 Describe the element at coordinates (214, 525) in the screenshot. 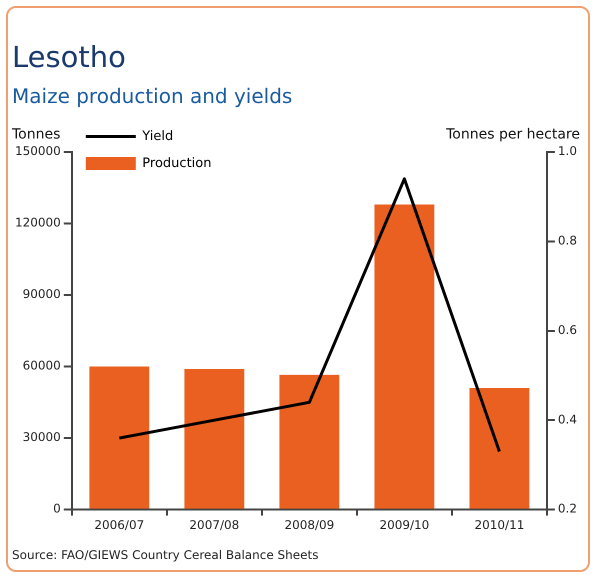

I see `x-tick-label: 2007/08` at that location.